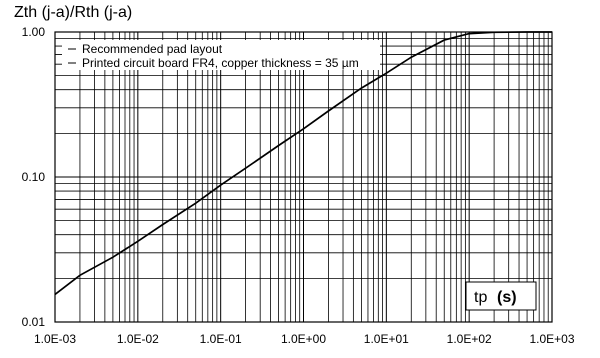  I want to click on y-tick-labels: 0.01 0.10 1.00, so click(34, 177).